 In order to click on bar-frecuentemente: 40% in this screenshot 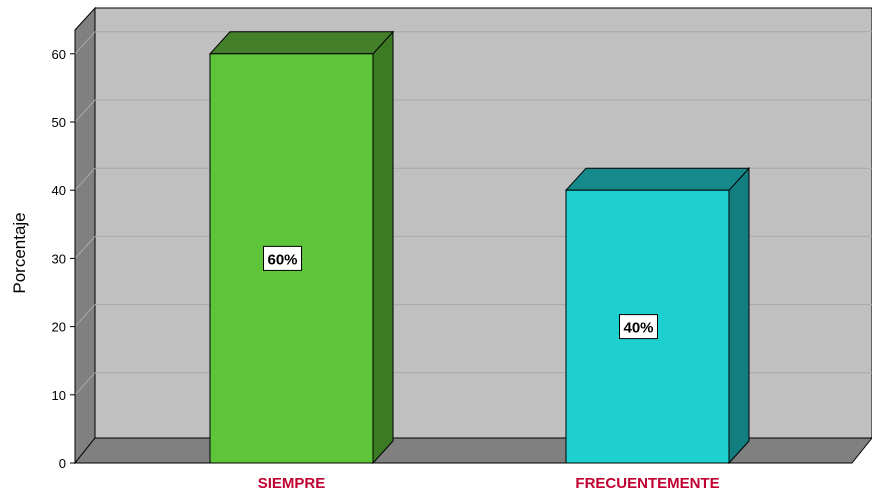, I will do `click(657, 315)`.